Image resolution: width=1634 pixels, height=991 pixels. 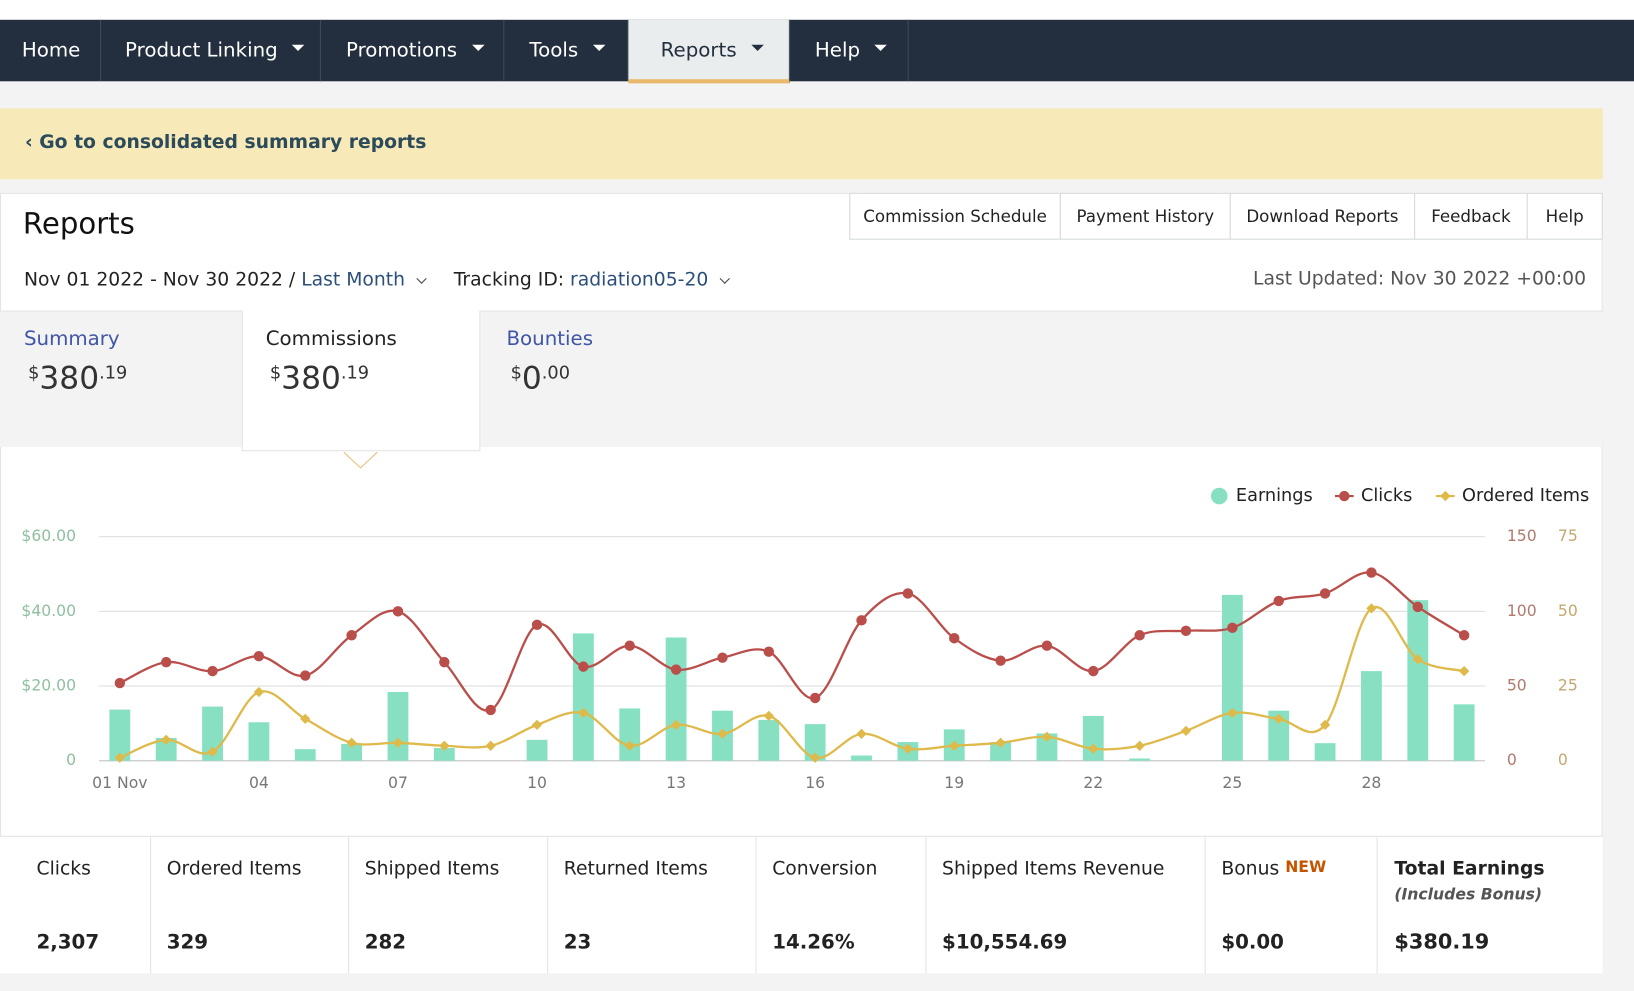 What do you see at coordinates (201, 50) in the screenshot?
I see `nav-label: Product Linking` at bounding box center [201, 50].